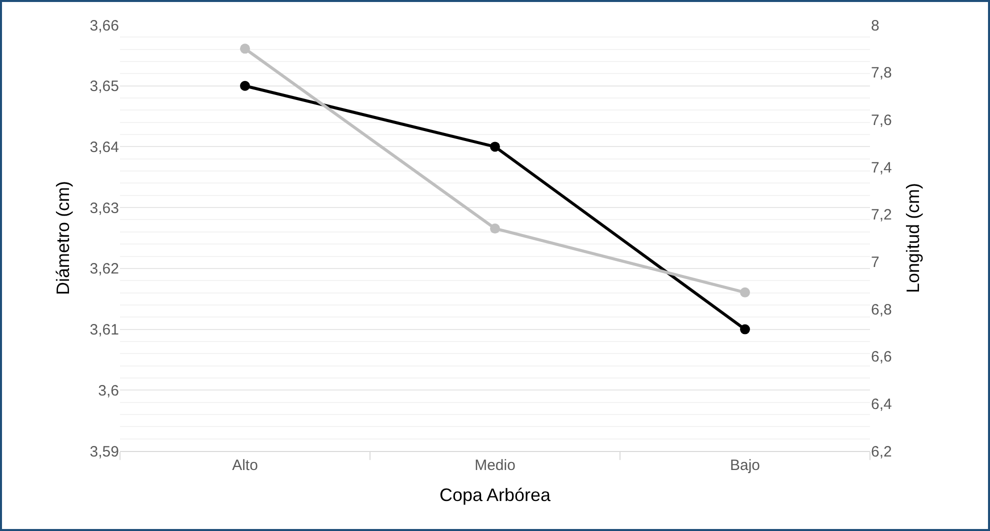 This screenshot has height=531, width=990. Describe the element at coordinates (495, 495) in the screenshot. I see `x-axis-title: Copa Arbórea` at that location.